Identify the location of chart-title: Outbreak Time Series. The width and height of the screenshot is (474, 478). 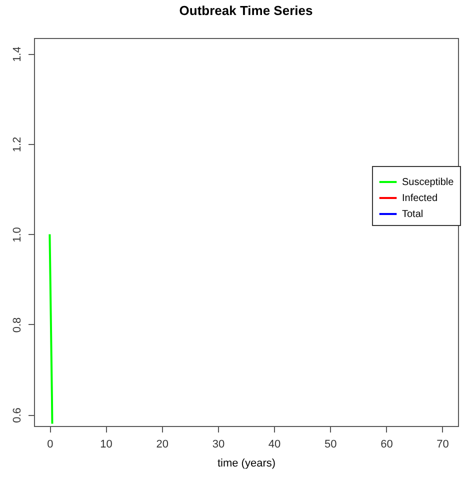
(246, 10).